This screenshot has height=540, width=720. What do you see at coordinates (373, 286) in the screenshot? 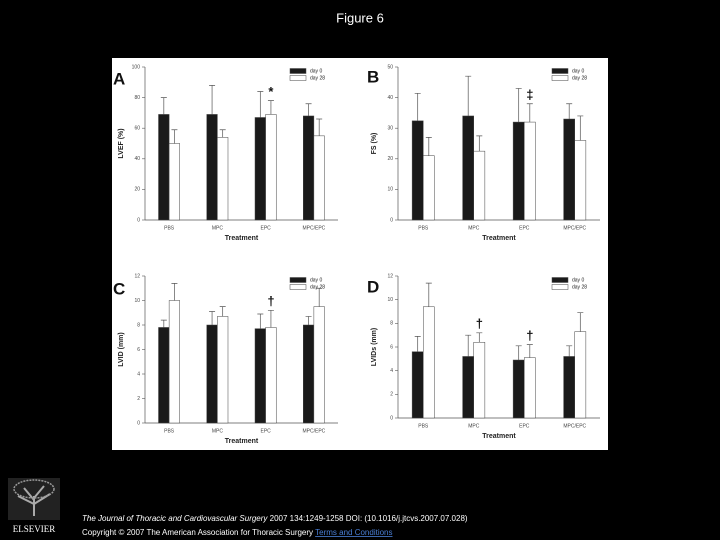
I see `panel-label: D` at bounding box center [373, 286].